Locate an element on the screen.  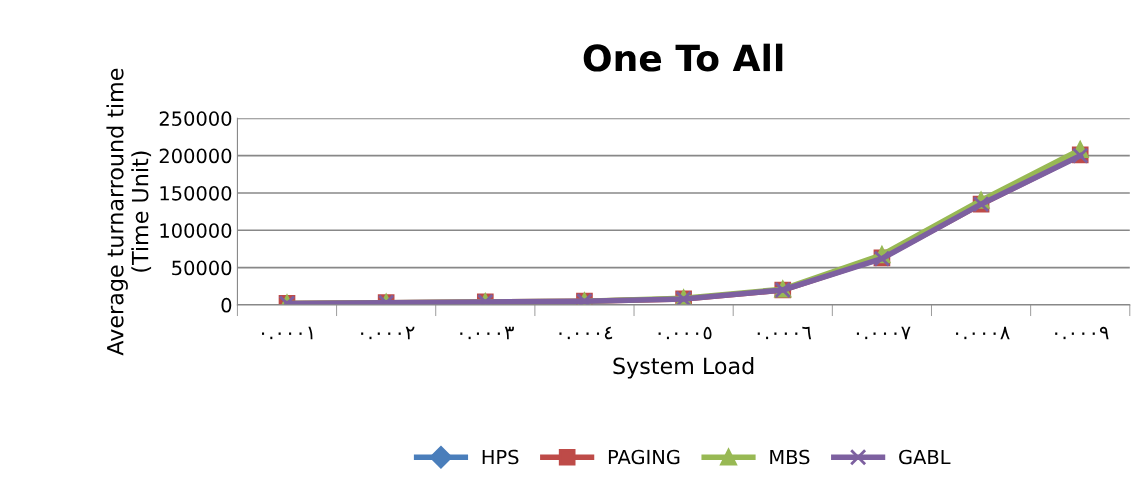
legend-label: GABL is located at coordinates (925, 457).